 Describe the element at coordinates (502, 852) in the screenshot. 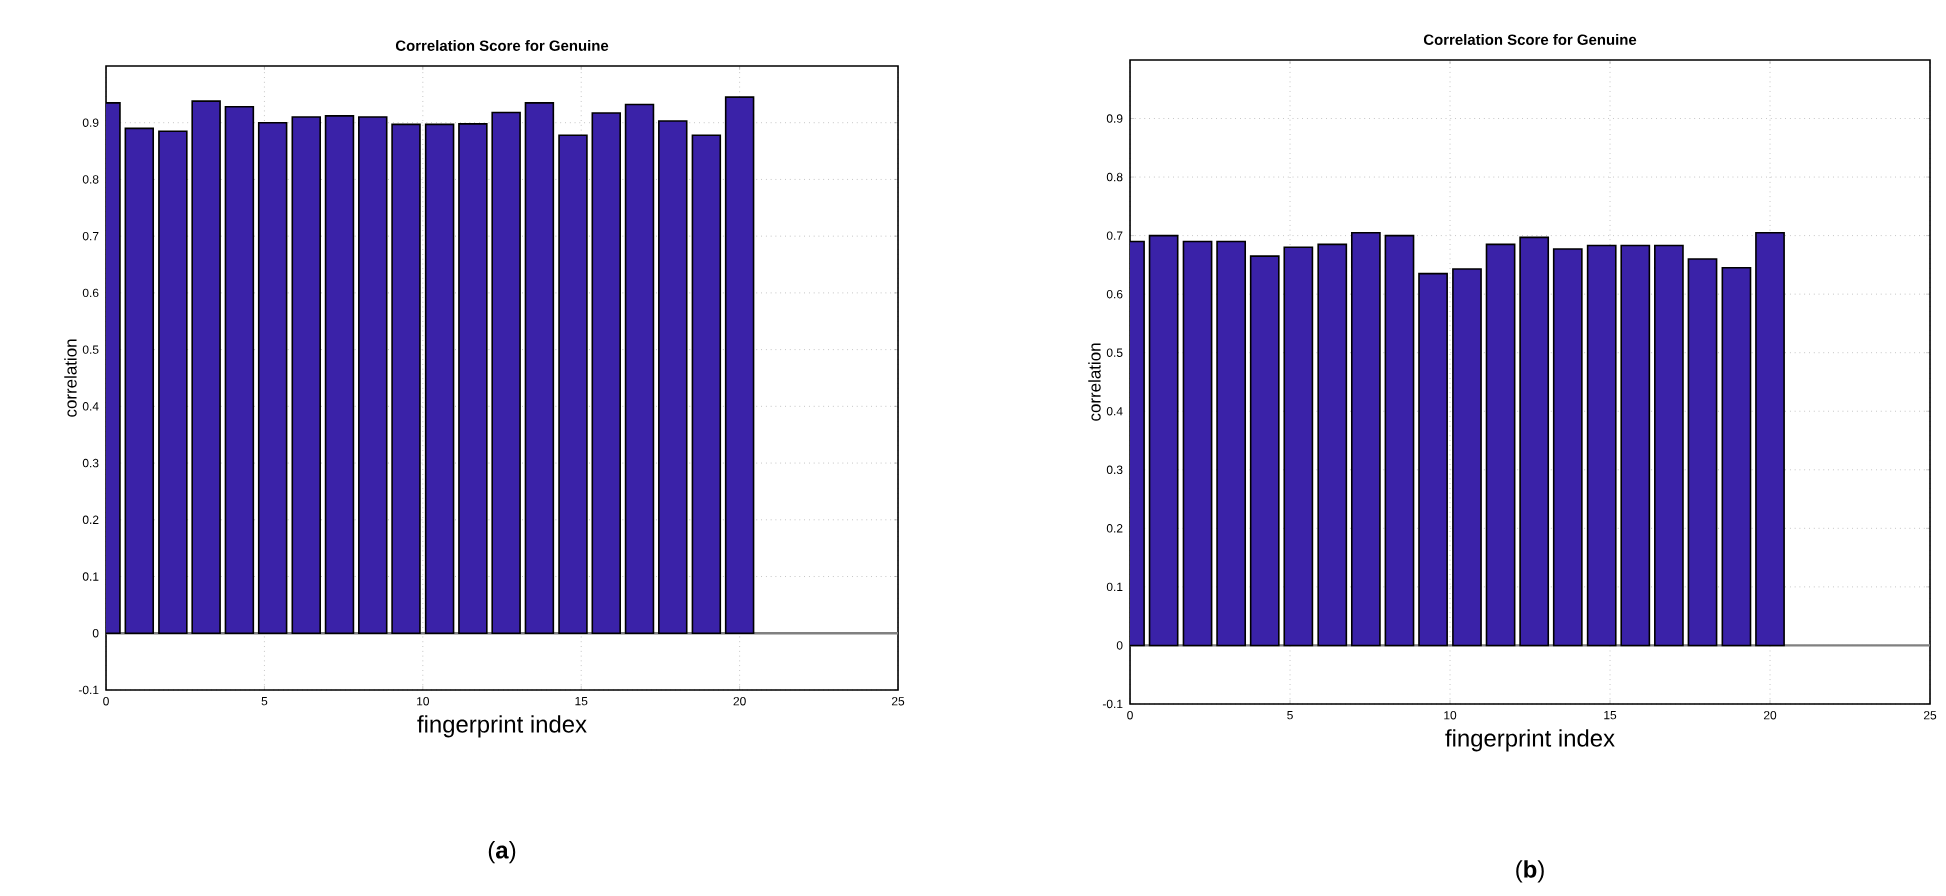

I see `text: (a)` at that location.